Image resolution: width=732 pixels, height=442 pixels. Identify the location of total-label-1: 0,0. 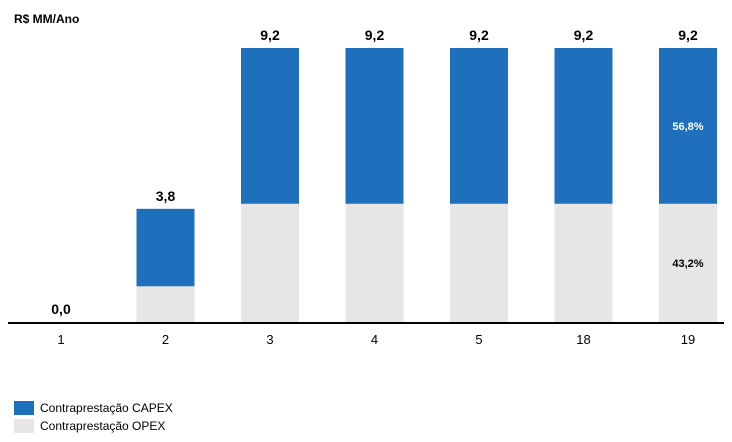
(61, 309).